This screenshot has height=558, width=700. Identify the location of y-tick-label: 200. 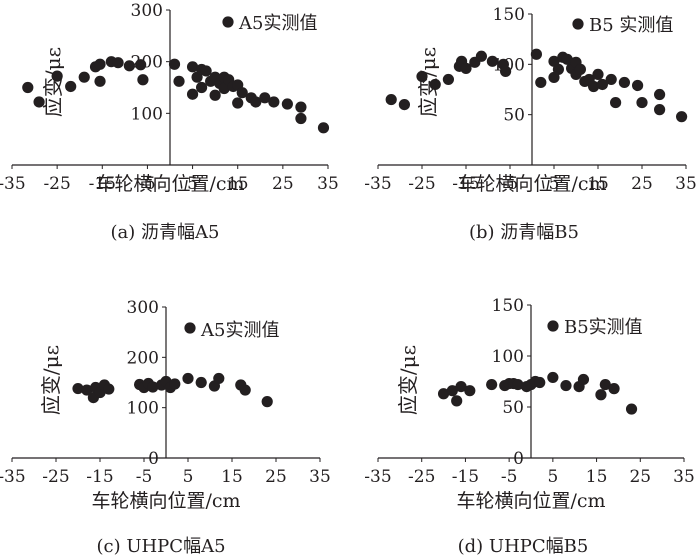
(147, 63).